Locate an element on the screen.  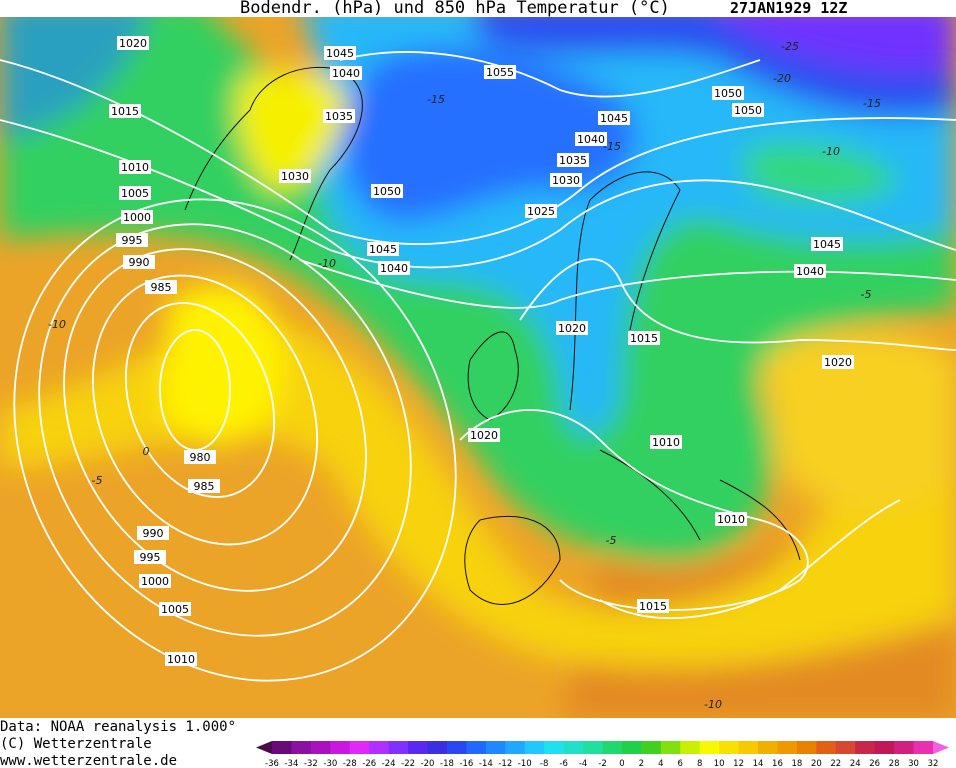
footer-source: Data: NOAA reanalysis 1.000° is located at coordinates (118, 727).